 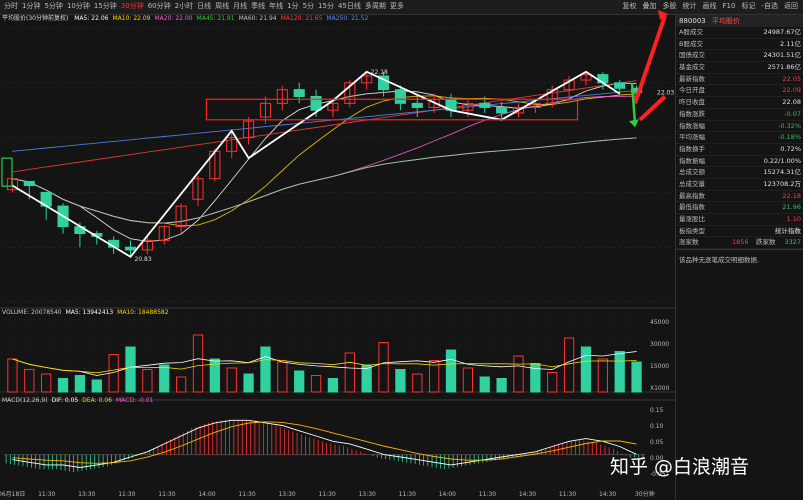 I want to click on period-tab-7: 2小时, so click(x=184, y=6).